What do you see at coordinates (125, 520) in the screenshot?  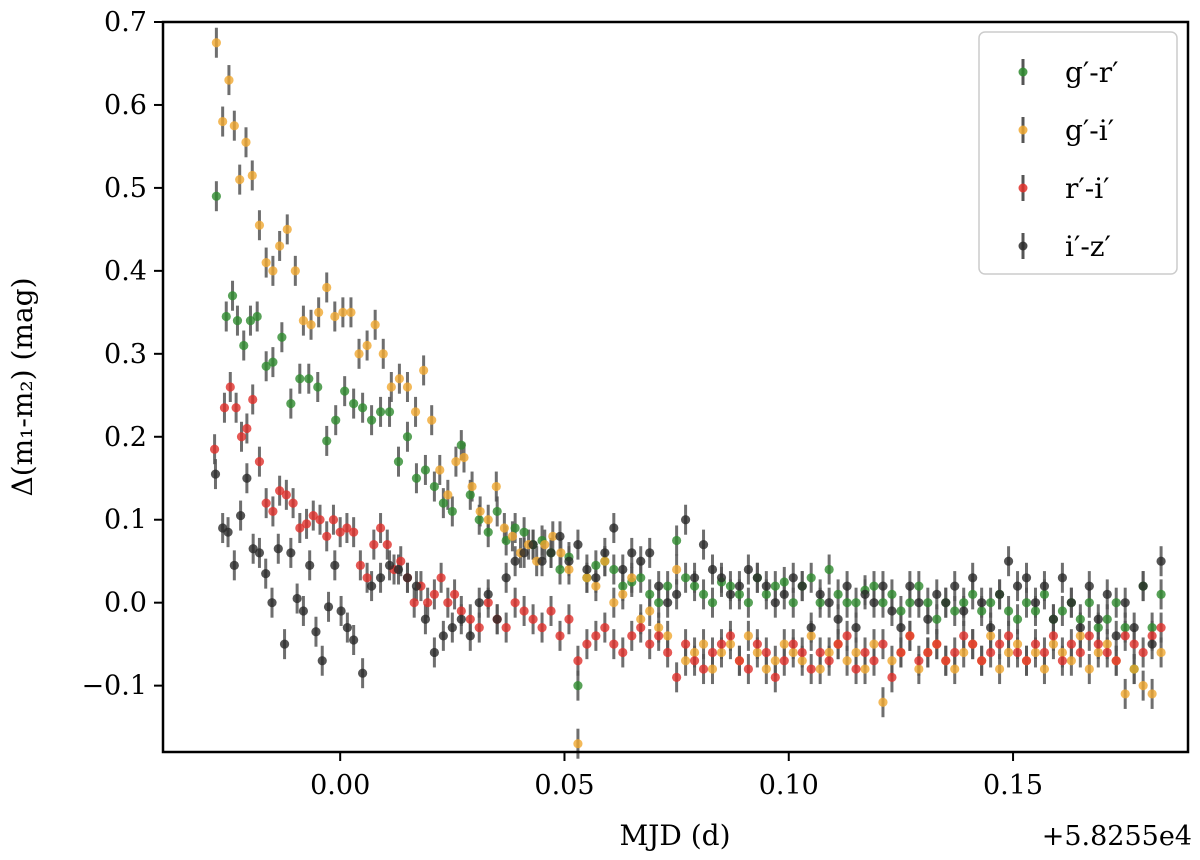 I see `y-tick-label-2: 0.1` at bounding box center [125, 520].